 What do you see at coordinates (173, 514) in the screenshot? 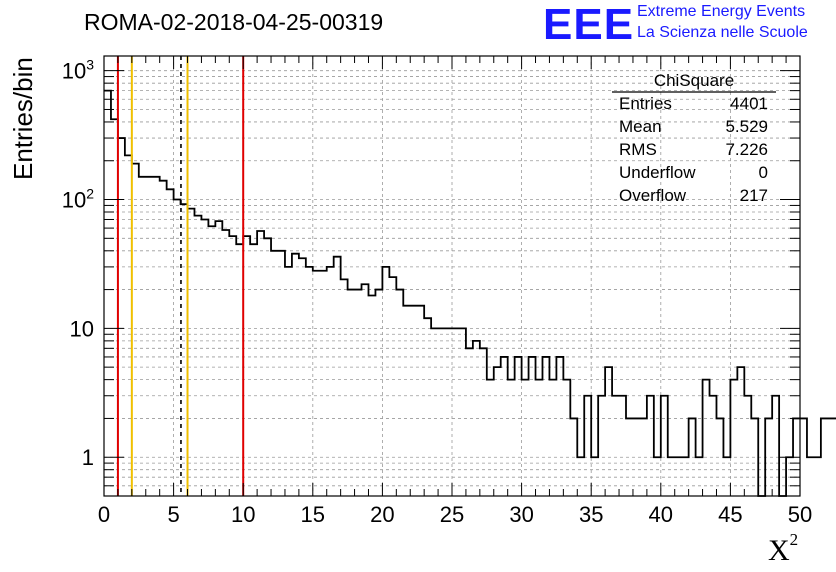
I see `x-tick-label: 5` at bounding box center [173, 514].